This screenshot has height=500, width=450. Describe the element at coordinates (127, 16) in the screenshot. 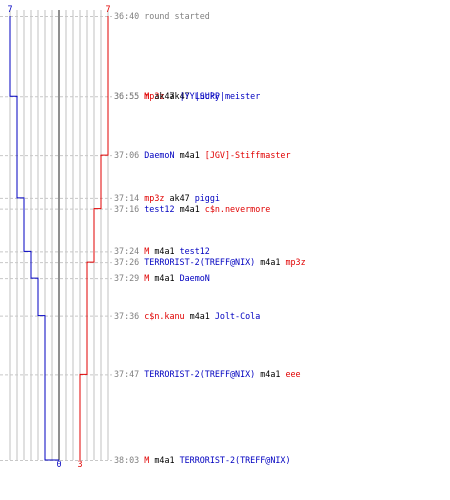

I see `event-time: 36:40` at that location.